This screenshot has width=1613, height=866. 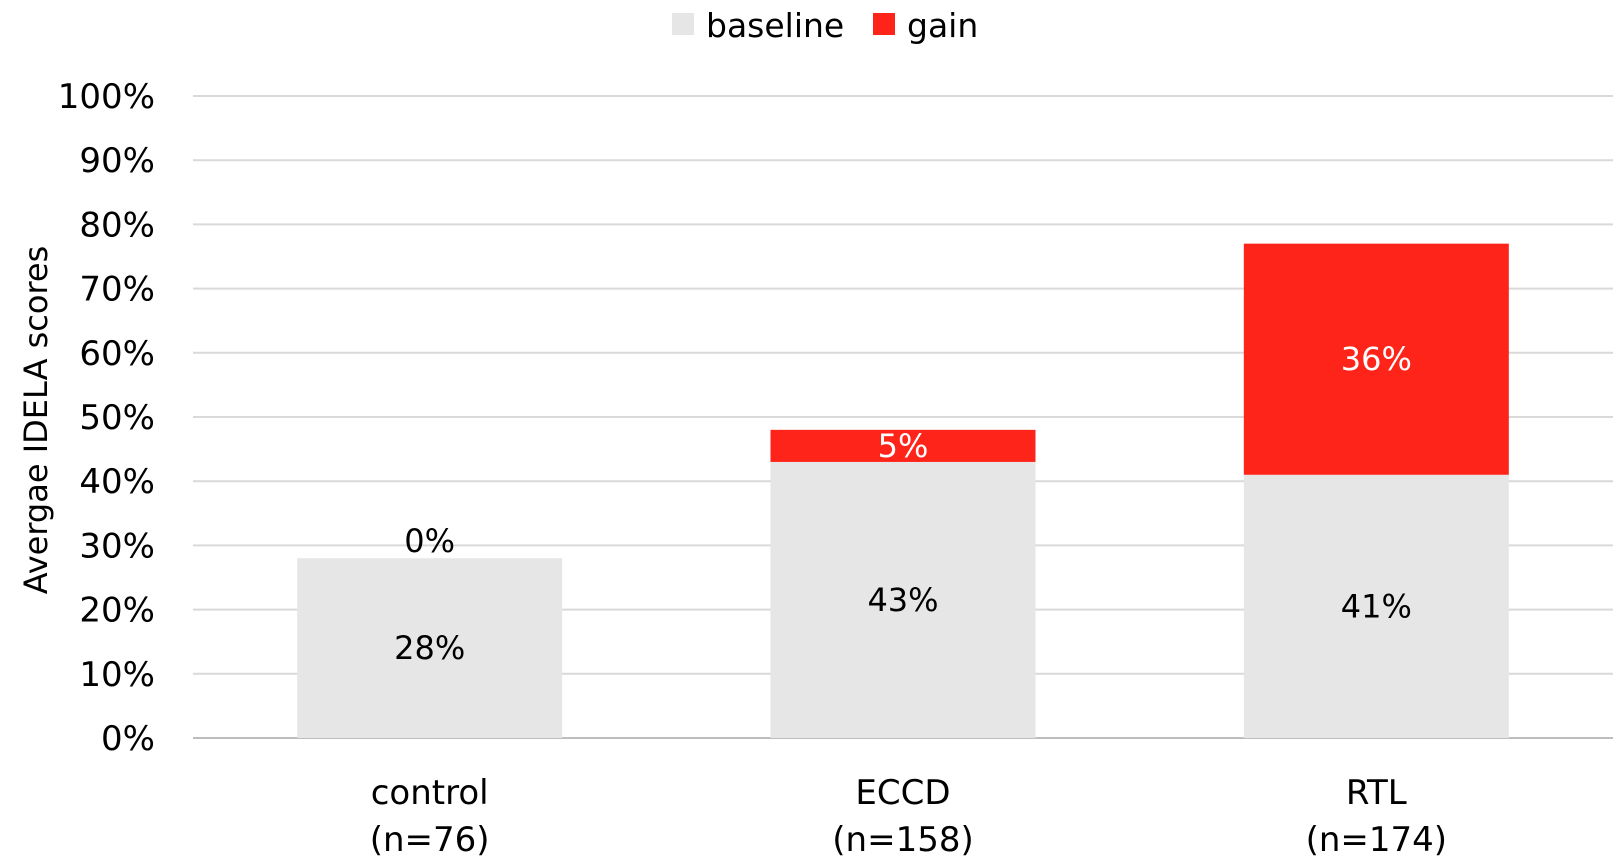 I want to click on y-tick-label: 40%, so click(x=117, y=482).